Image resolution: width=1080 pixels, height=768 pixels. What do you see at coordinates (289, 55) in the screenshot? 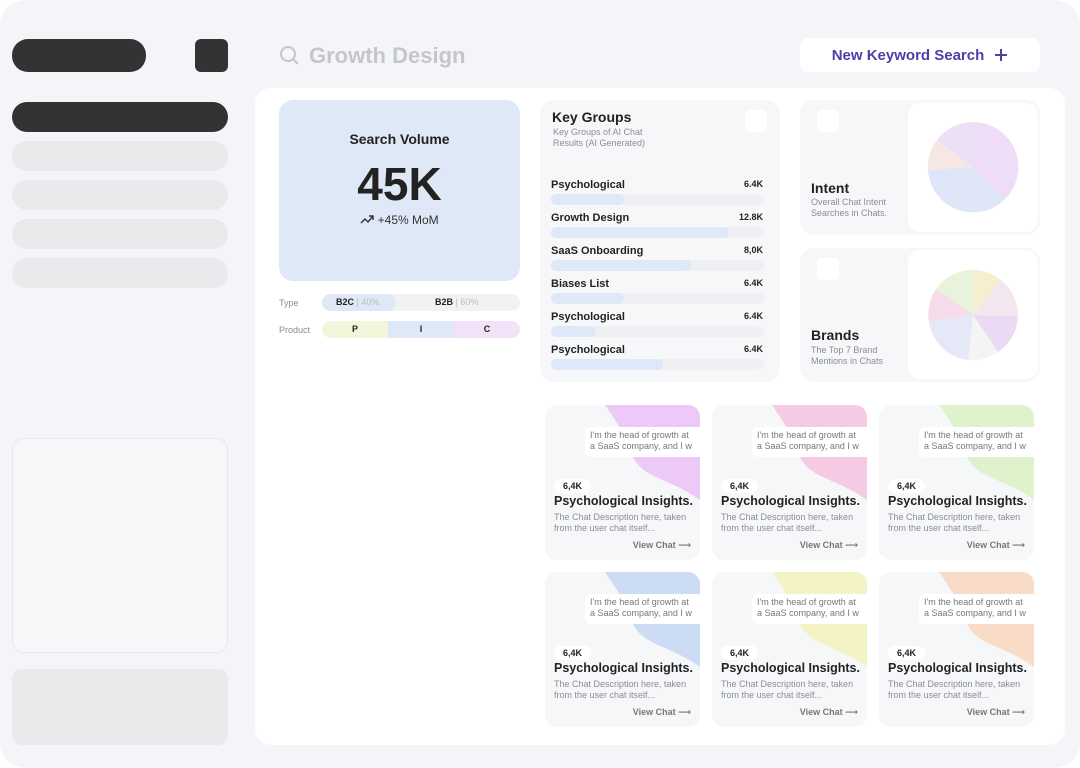
I see `search-icon` at bounding box center [289, 55].